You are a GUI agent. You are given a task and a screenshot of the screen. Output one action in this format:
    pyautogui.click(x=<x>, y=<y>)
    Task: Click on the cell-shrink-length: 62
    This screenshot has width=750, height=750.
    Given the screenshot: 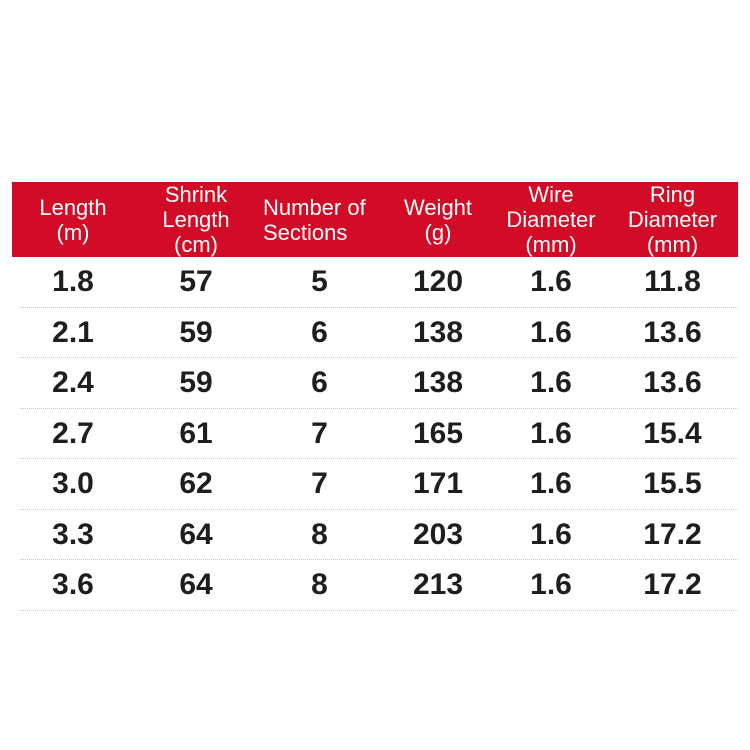 What is the action you would take?
    pyautogui.click(x=196, y=484)
    